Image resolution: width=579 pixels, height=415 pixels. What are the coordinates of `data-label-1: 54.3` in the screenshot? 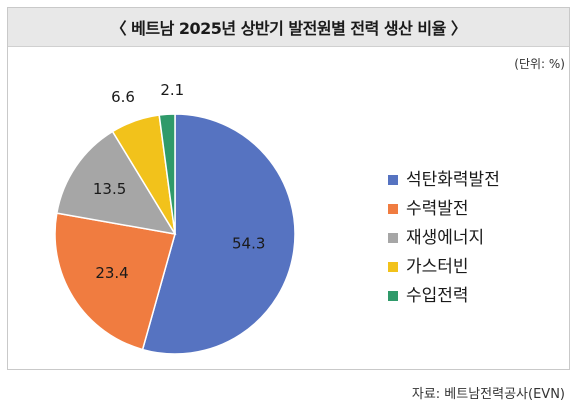 It's located at (248, 244).